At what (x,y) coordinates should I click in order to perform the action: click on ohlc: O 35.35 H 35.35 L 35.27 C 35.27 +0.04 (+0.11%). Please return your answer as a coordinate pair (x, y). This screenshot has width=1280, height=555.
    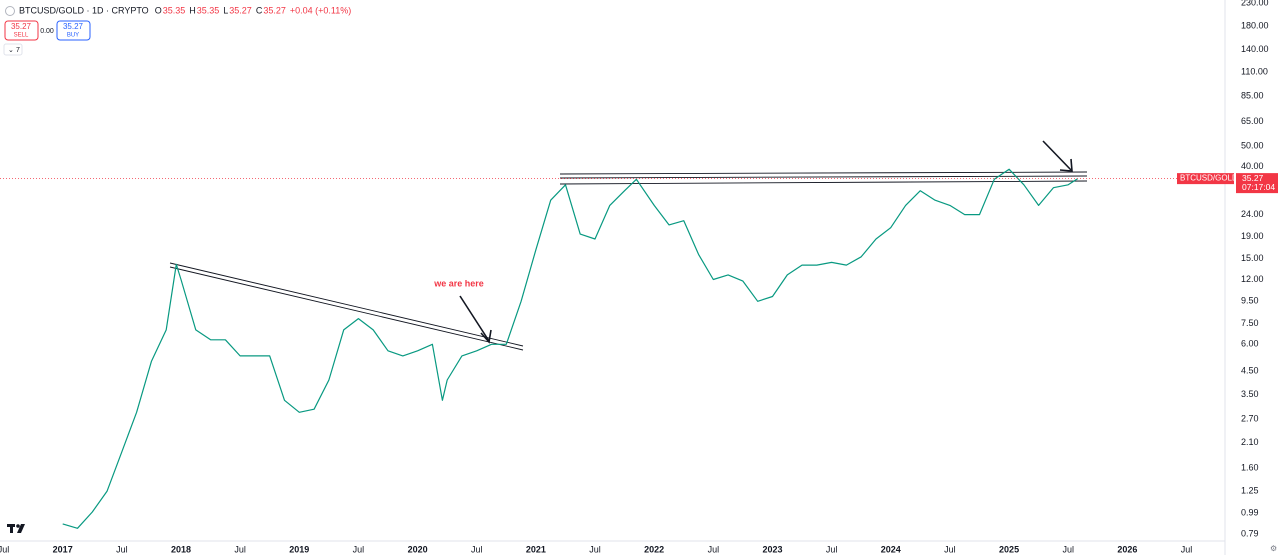
    Looking at the image, I should click on (253, 10).